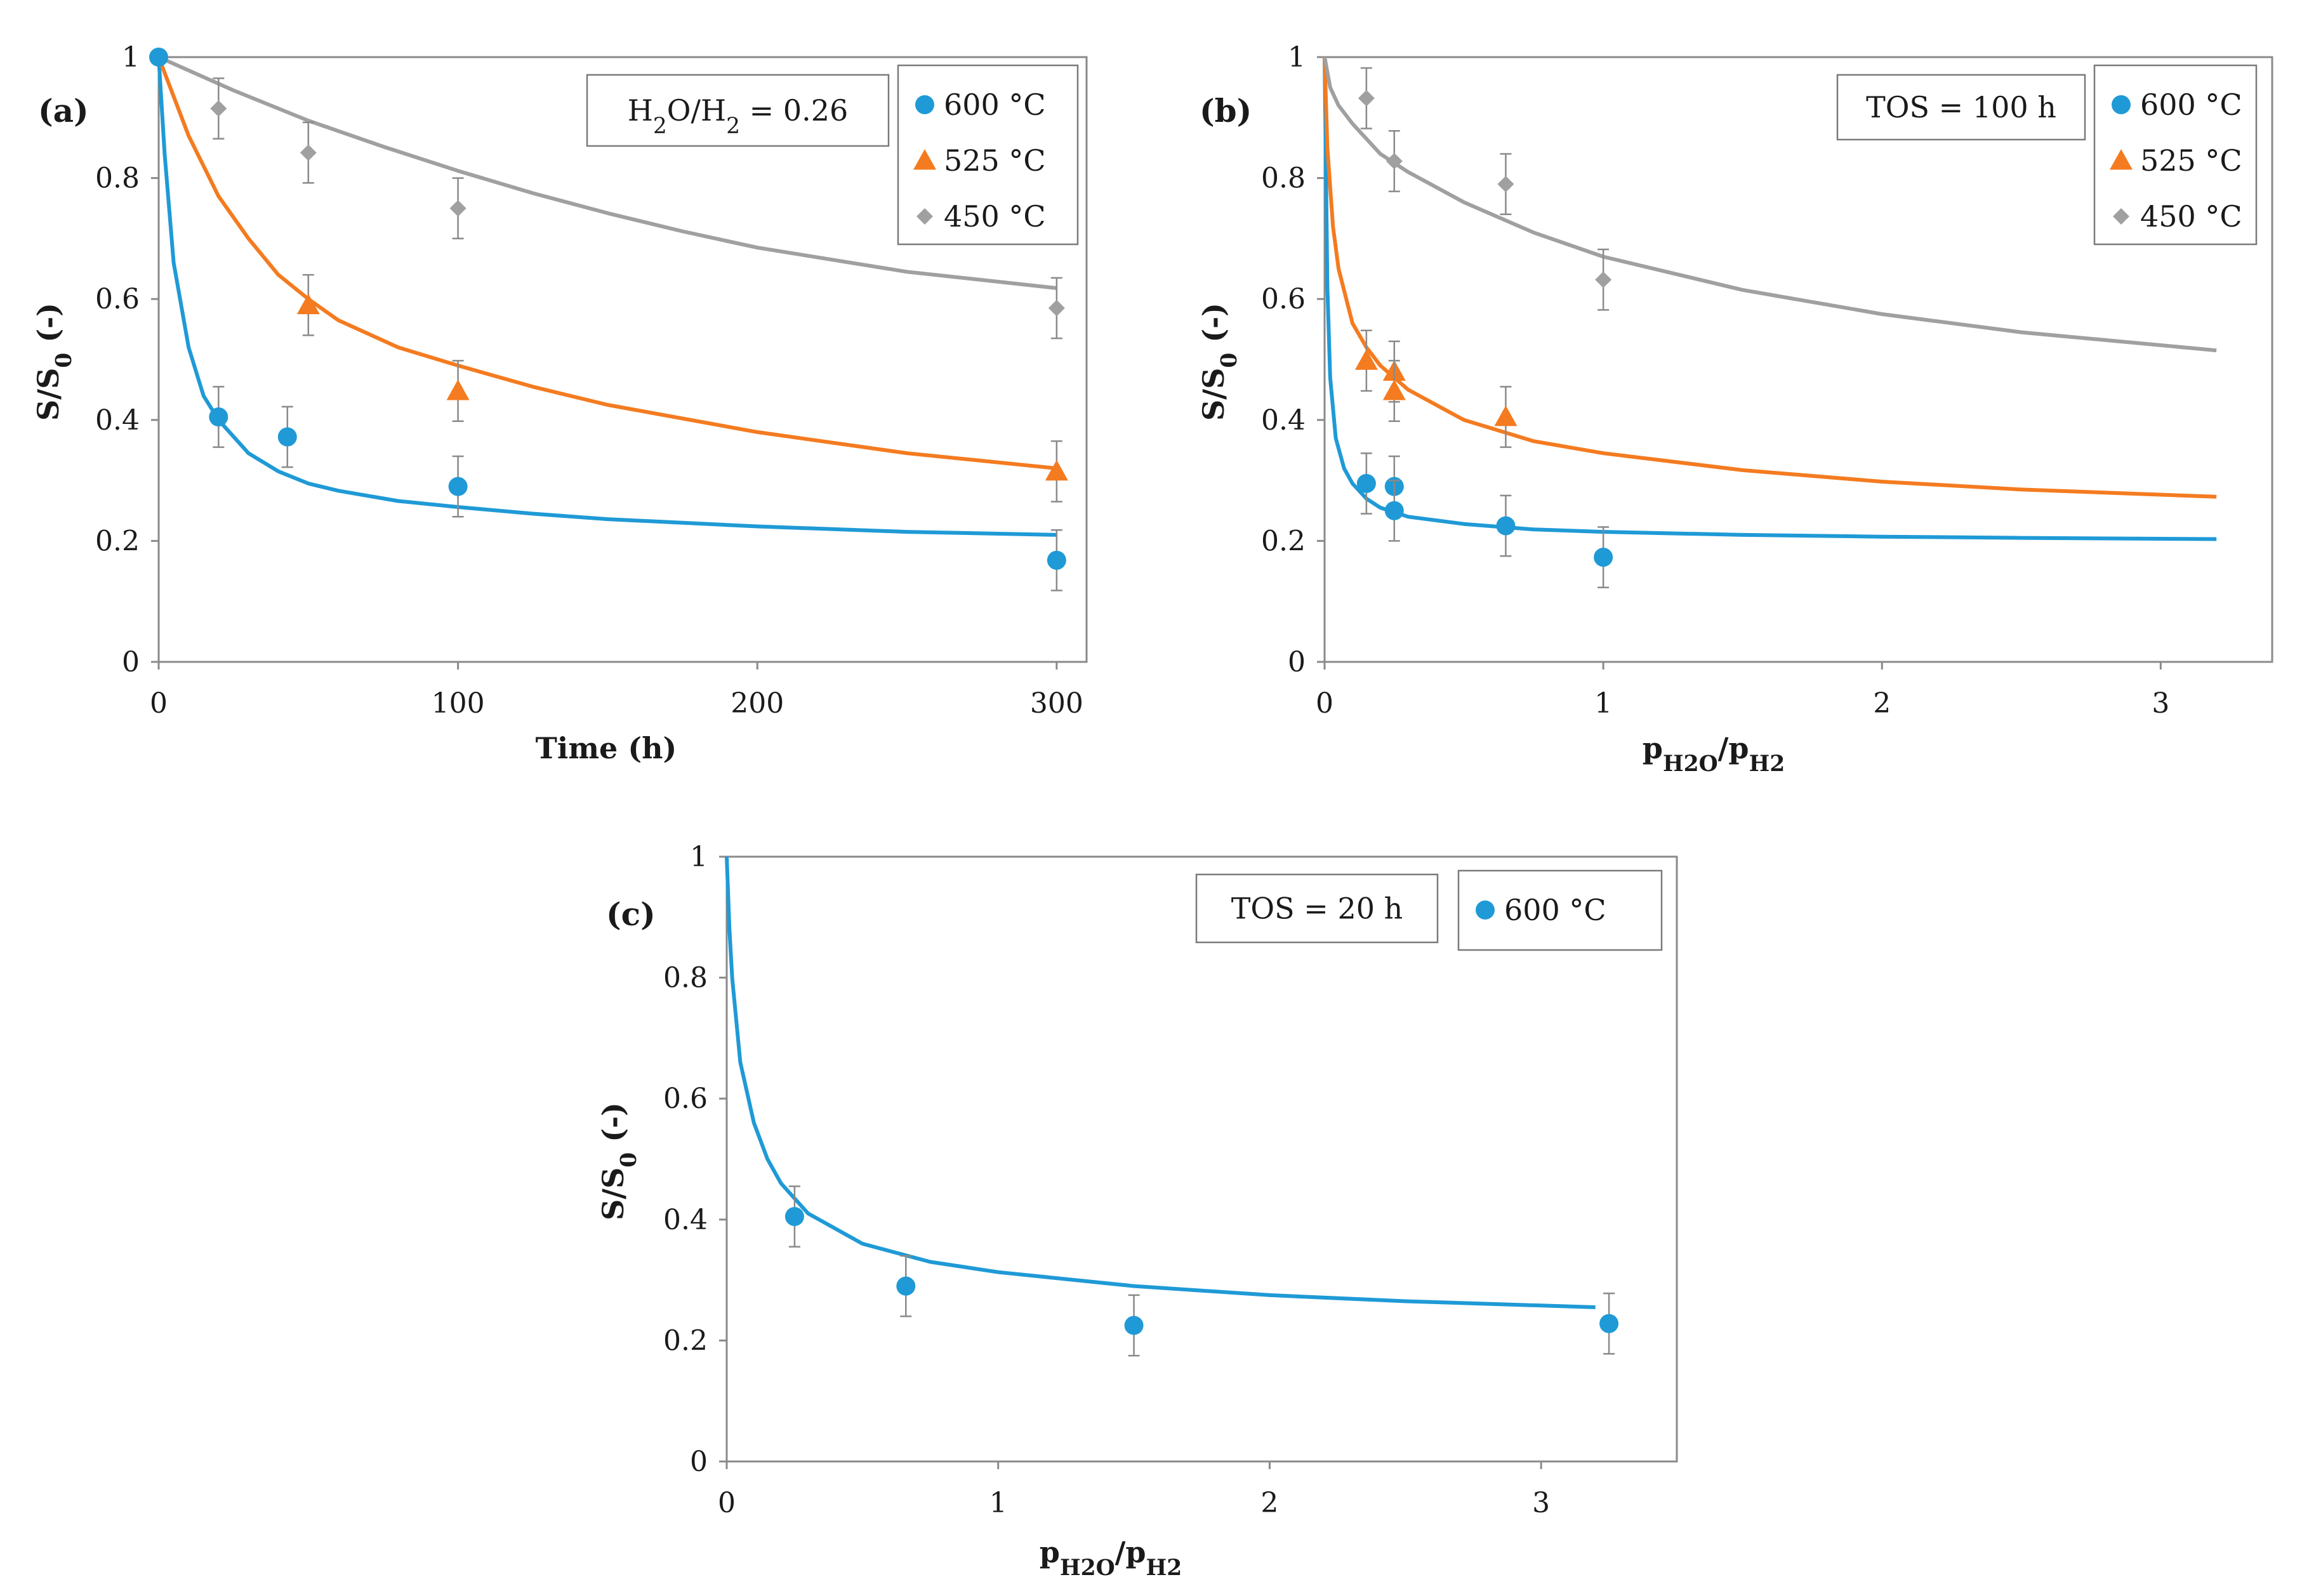  Describe the element at coordinates (738, 116) in the screenshot. I see `annotation-text: H2O/H2 = 0.26` at that location.